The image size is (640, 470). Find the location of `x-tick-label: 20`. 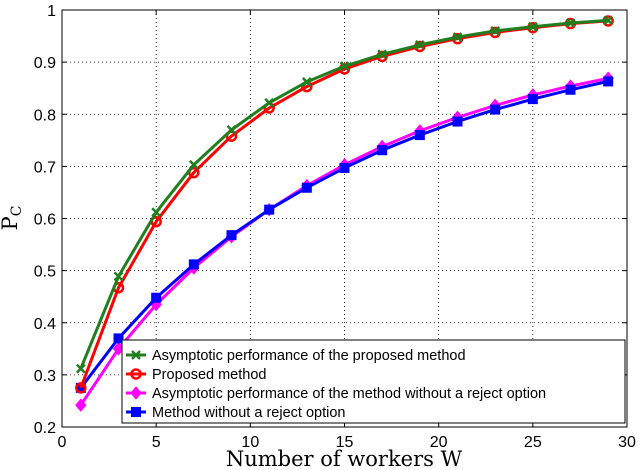

x-tick-label: 20 is located at coordinates (439, 442).